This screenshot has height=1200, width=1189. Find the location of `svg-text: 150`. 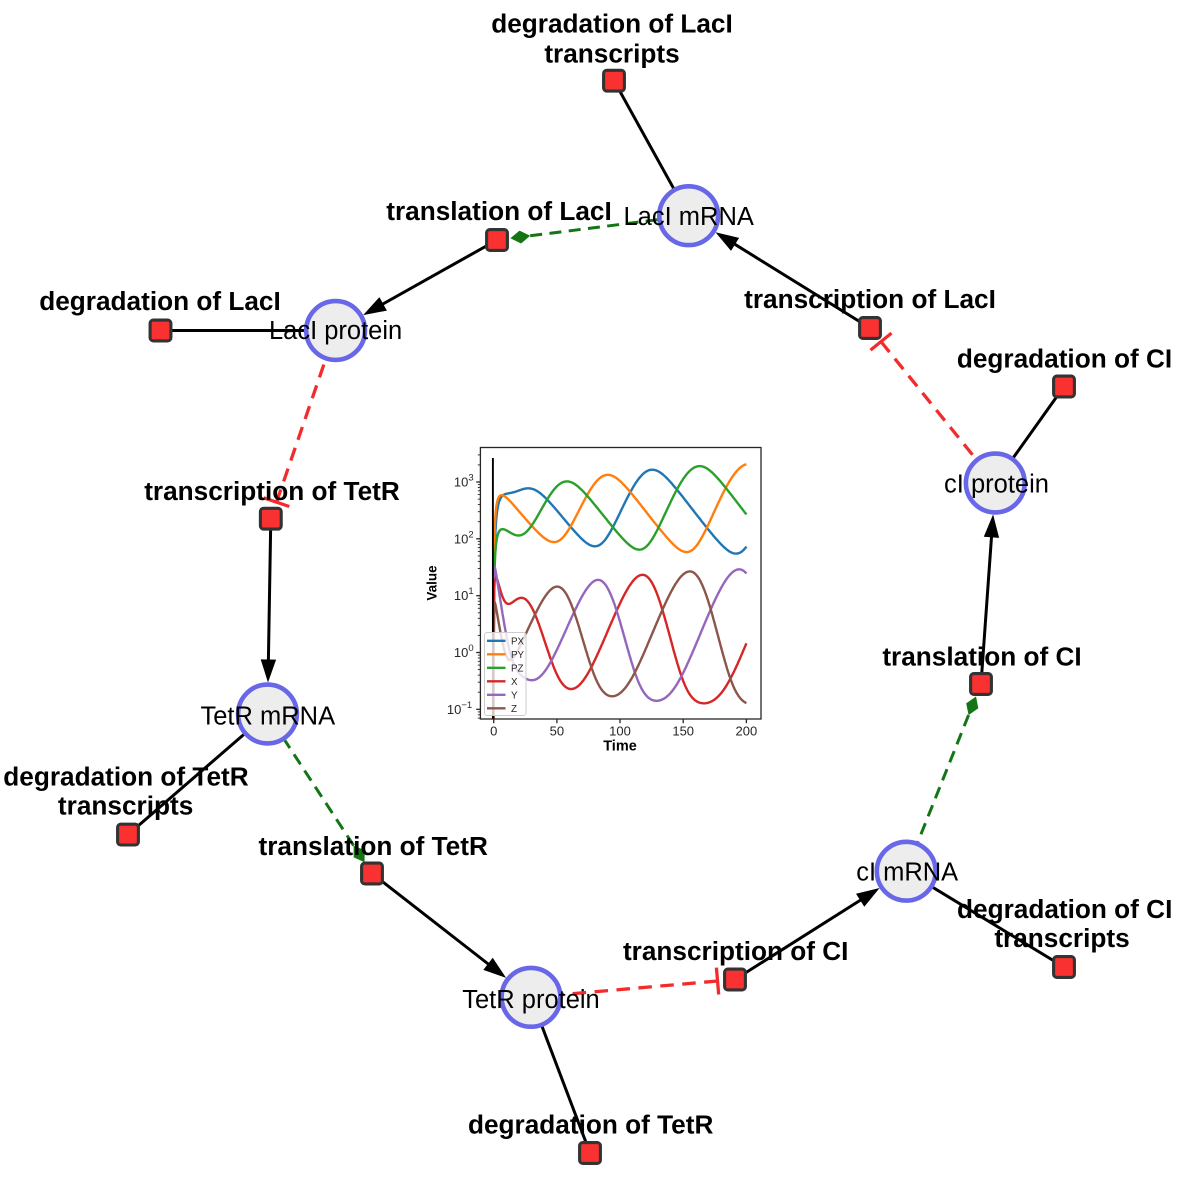

svg-text: 150 is located at coordinates (683, 731).